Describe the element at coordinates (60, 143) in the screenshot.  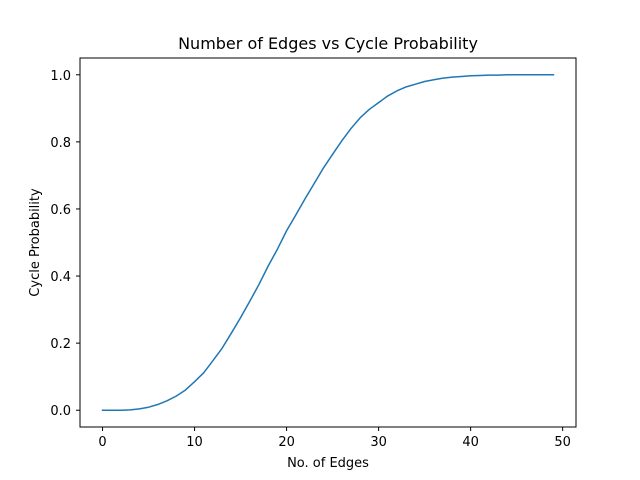
I see `y-tick-label: 0.8` at that location.